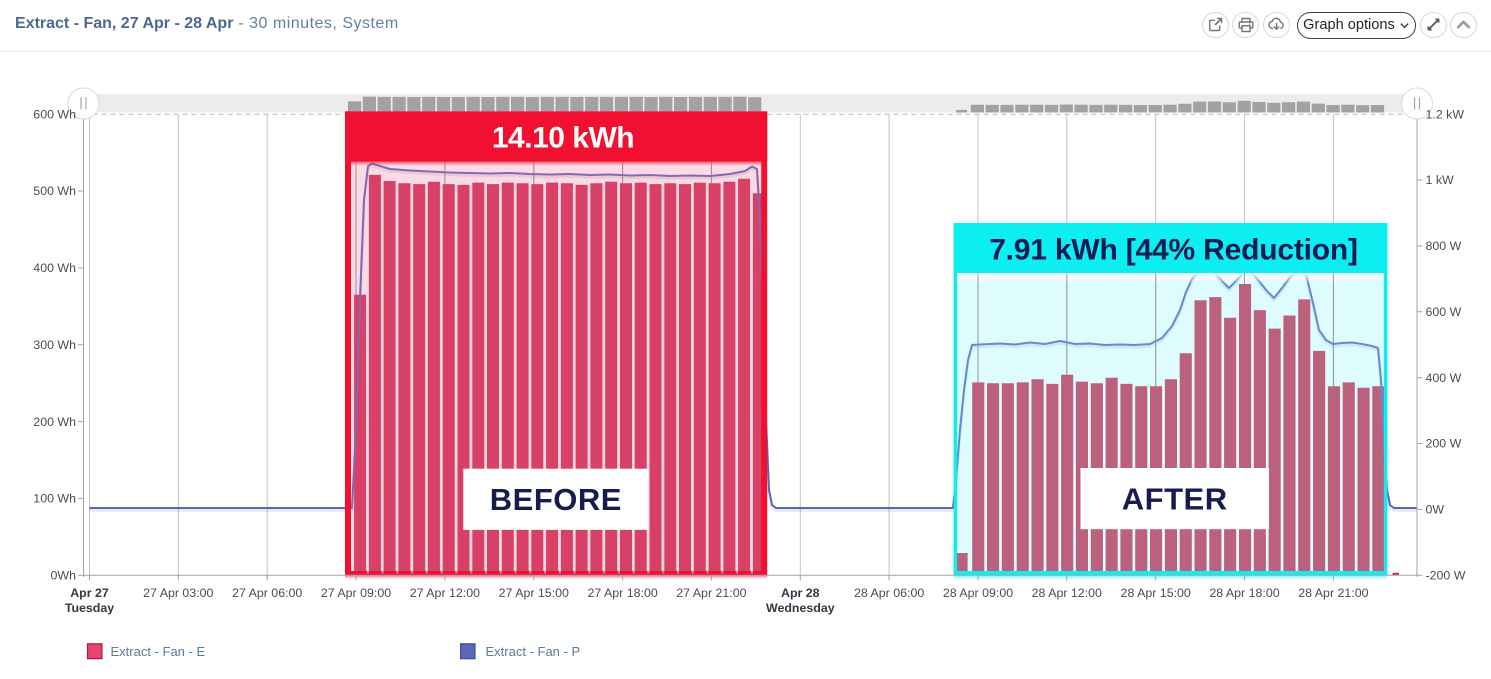  What do you see at coordinates (533, 651) in the screenshot?
I see `svg-text: Extract - Fan - P` at bounding box center [533, 651].